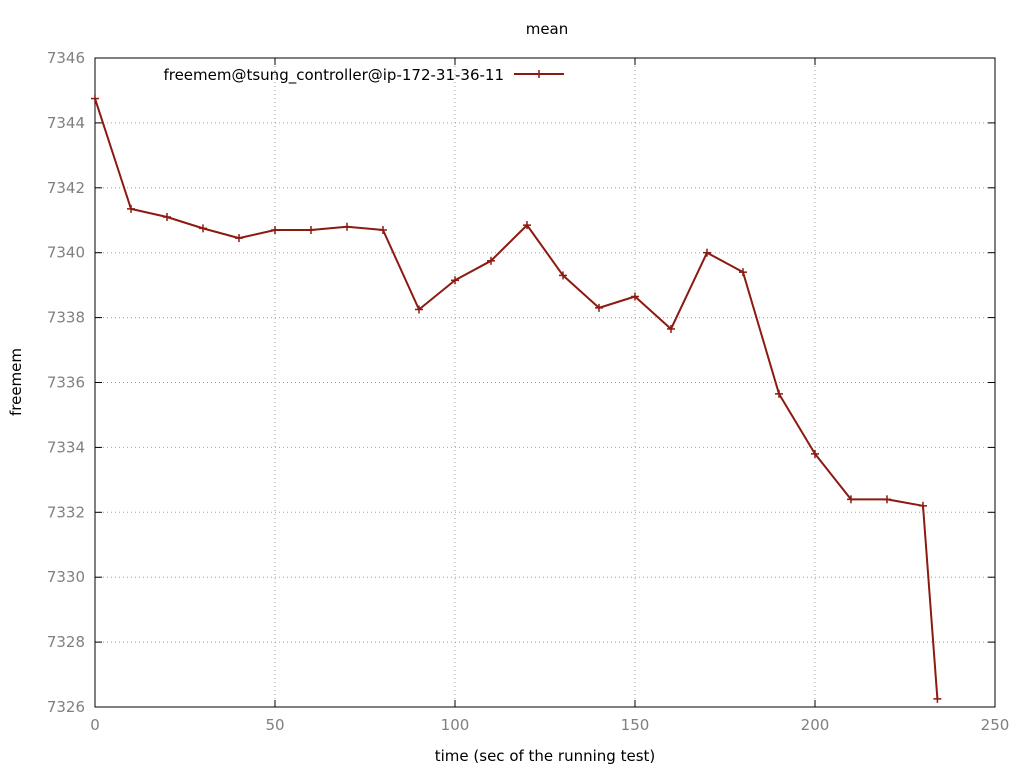 This screenshot has height=768, width=1024. I want to click on legend: freemem@tsung_controller@ip-172-31-36-11, so click(363, 75).